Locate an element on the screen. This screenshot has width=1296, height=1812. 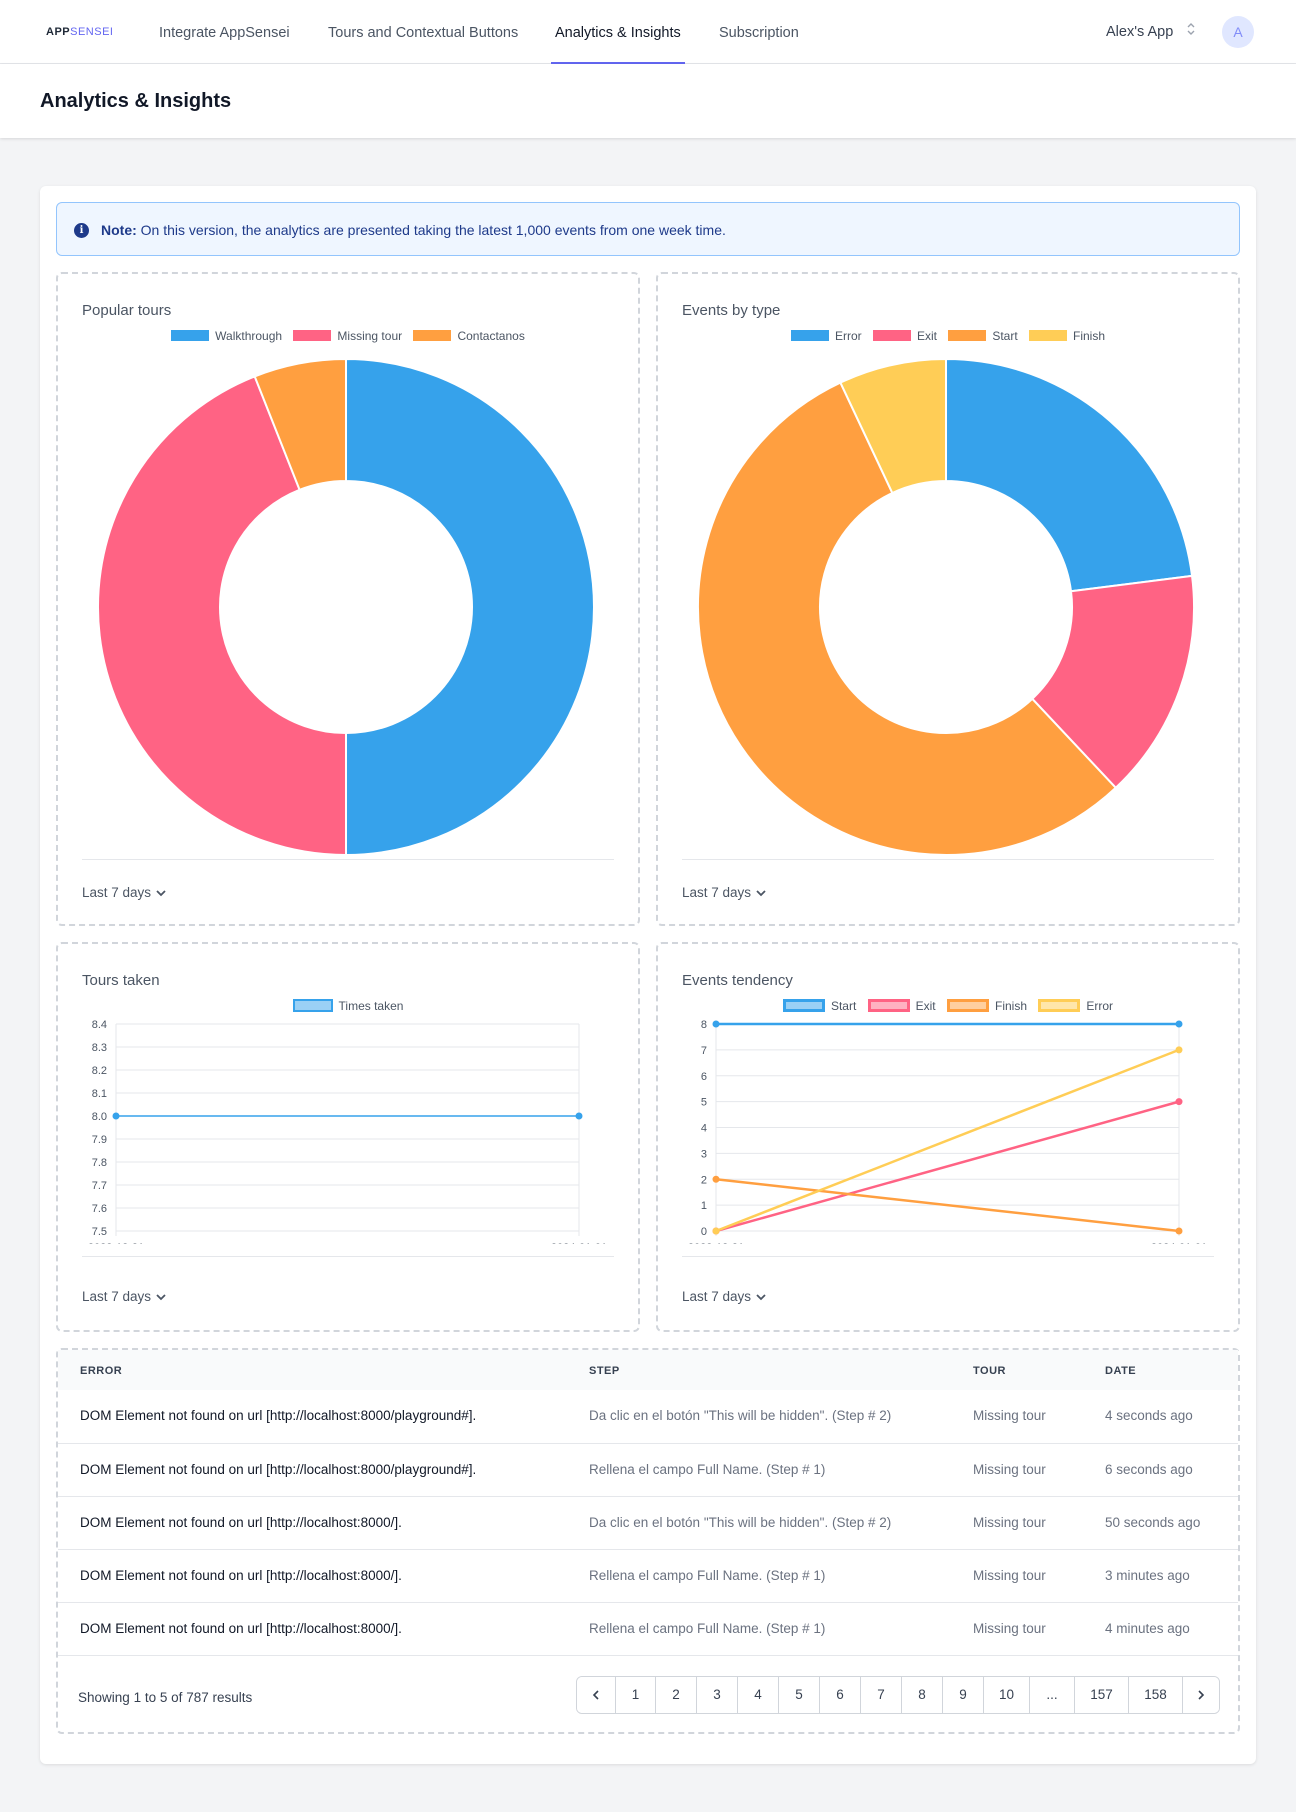
next-page-button is located at coordinates (1200, 1695).